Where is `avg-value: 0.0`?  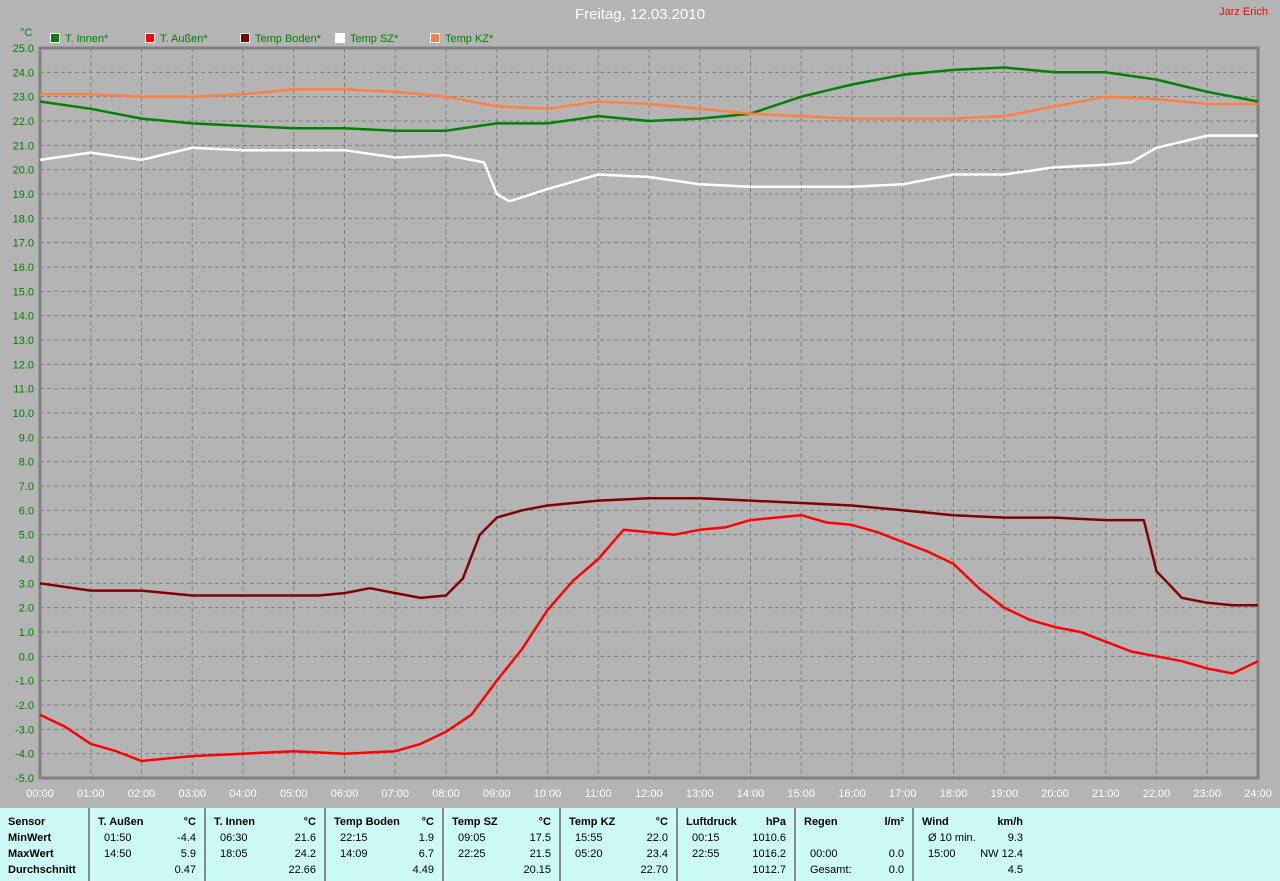 avg-value: 0.0 is located at coordinates (896, 870).